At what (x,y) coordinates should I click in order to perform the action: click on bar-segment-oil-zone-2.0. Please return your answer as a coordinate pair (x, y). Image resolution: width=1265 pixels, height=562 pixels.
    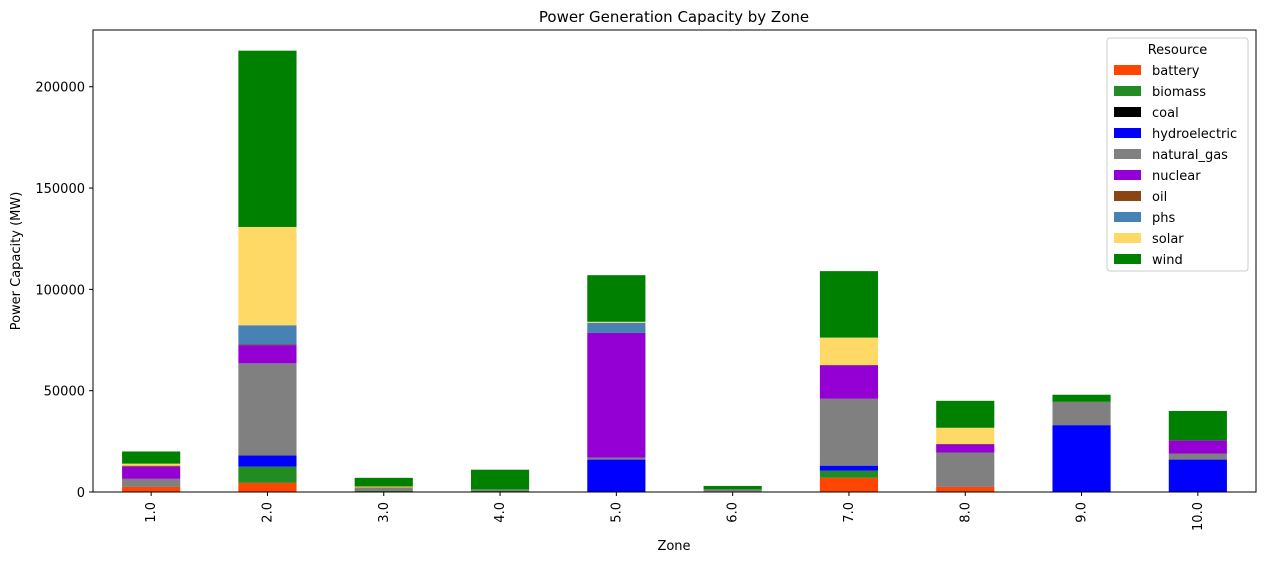
    Looking at the image, I should click on (267, 345).